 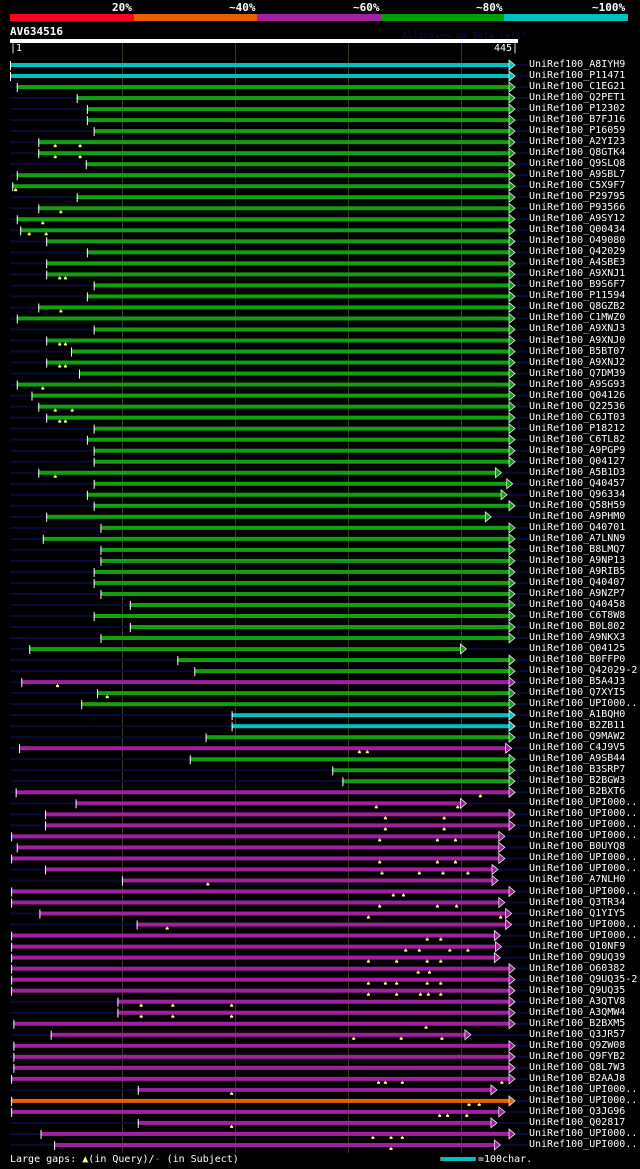 I want to click on hit-label: UniRef100_A9SBL7, so click(x=577, y=175).